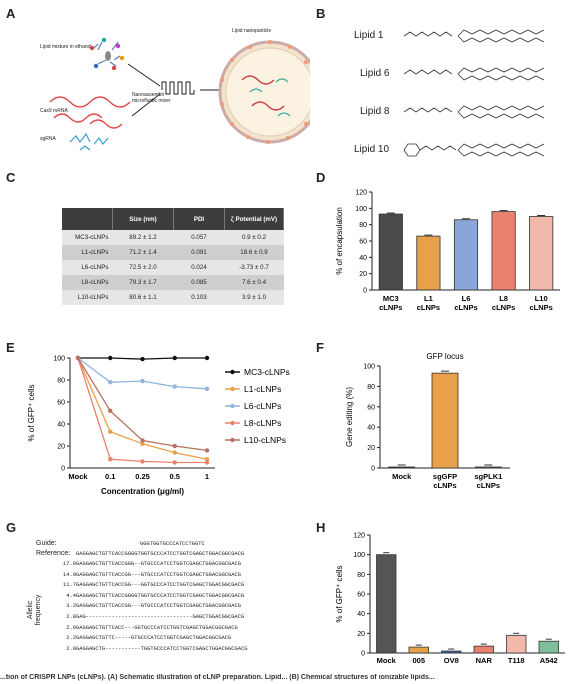 Image resolution: width=581 pixels, height=684 pixels. Describe the element at coordinates (71, 627) in the screenshot. I see `allele-frequency: 2.6` at that location.